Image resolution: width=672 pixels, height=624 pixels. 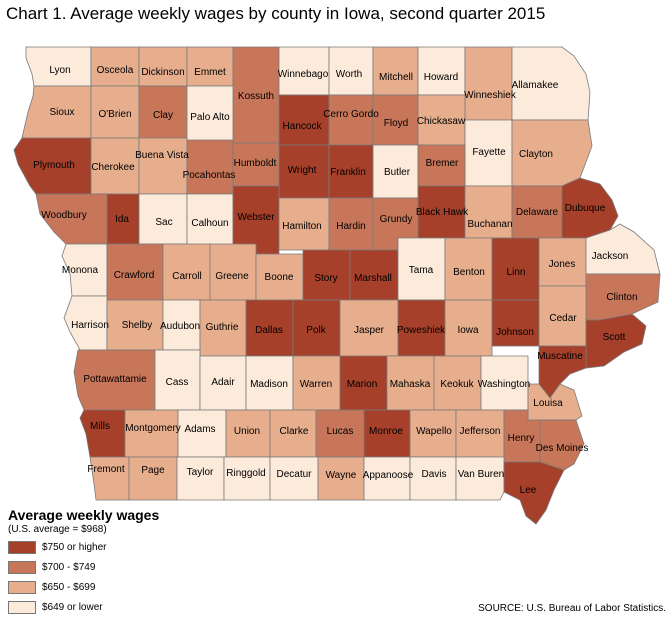 What do you see at coordinates (396, 77) in the screenshot?
I see `county-label: Mitchell` at bounding box center [396, 77].